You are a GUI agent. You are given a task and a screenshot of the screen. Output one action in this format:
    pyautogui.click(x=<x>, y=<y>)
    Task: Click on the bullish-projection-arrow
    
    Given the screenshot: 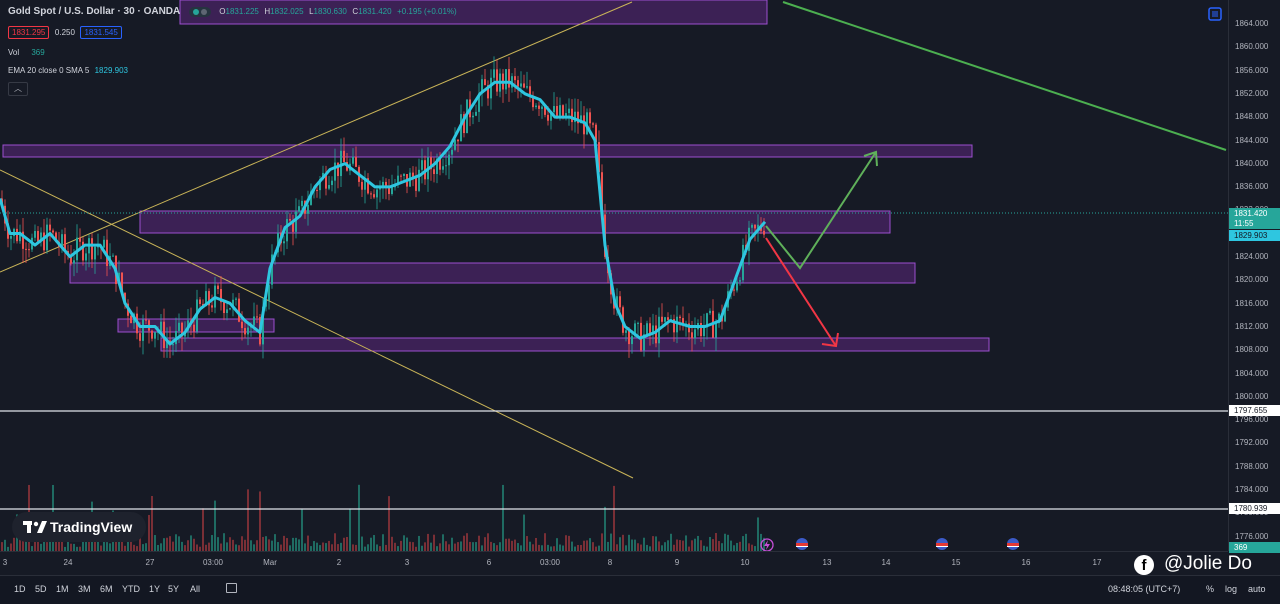 What is the action you would take?
    pyautogui.click(x=821, y=210)
    